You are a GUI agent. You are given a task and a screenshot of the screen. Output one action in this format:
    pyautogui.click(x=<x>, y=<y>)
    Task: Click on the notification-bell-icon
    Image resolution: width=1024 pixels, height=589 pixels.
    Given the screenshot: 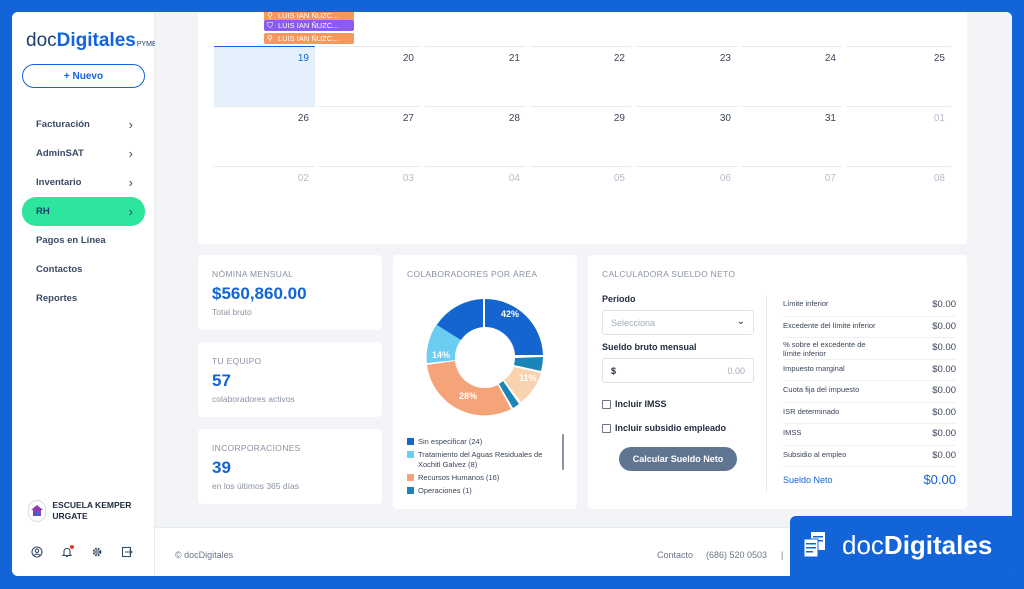 What is the action you would take?
    pyautogui.click(x=67, y=552)
    